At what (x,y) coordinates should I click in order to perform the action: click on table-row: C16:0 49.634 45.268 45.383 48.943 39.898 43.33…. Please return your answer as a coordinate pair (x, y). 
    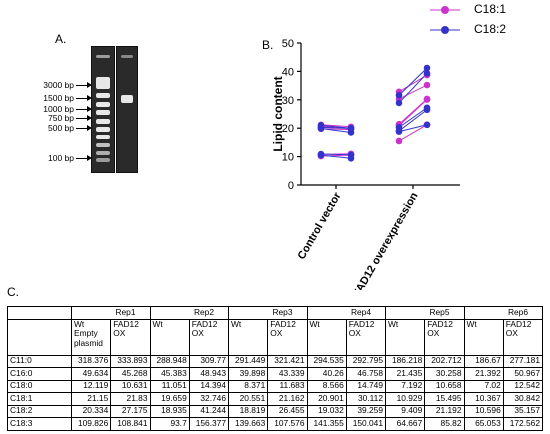
    Looking at the image, I should click on (275, 374).